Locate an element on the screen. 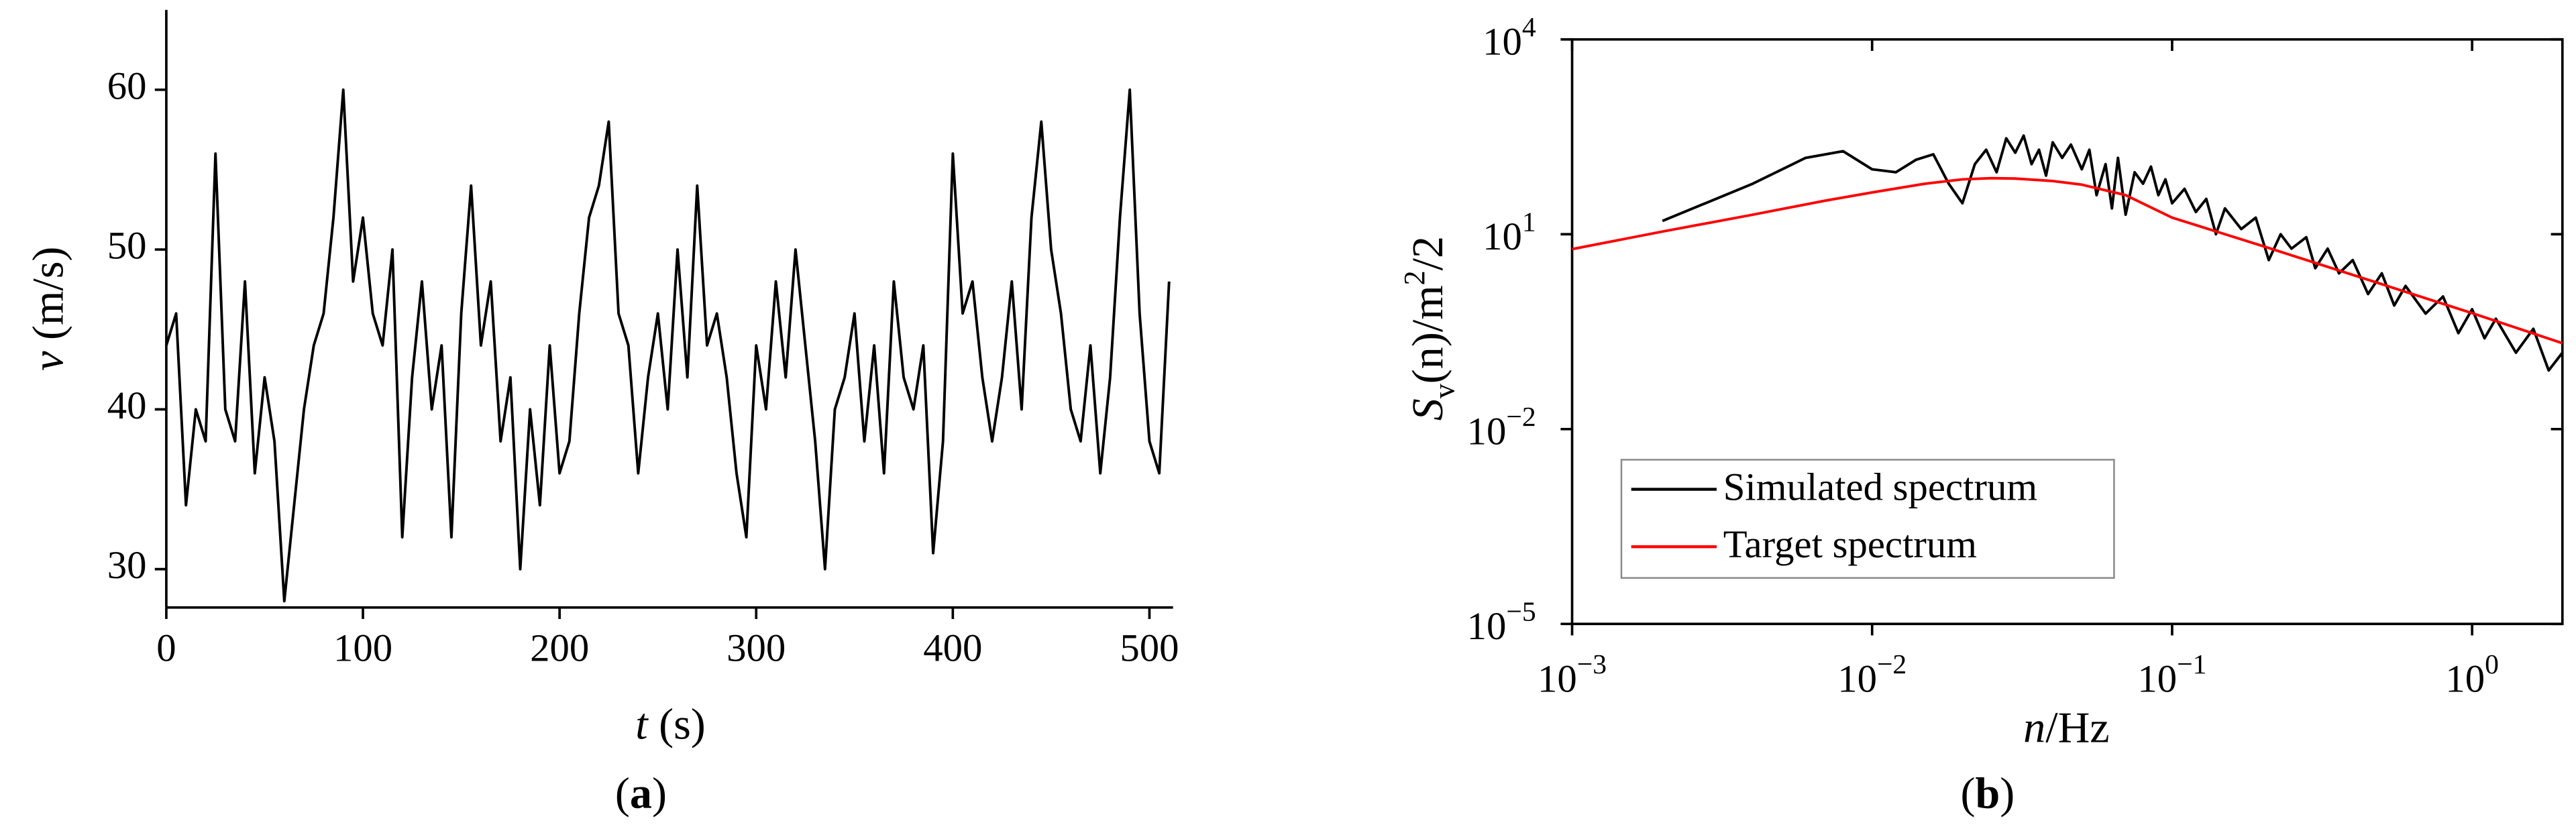 This screenshot has height=839, width=2576. caption: (b) is located at coordinates (1988, 793).